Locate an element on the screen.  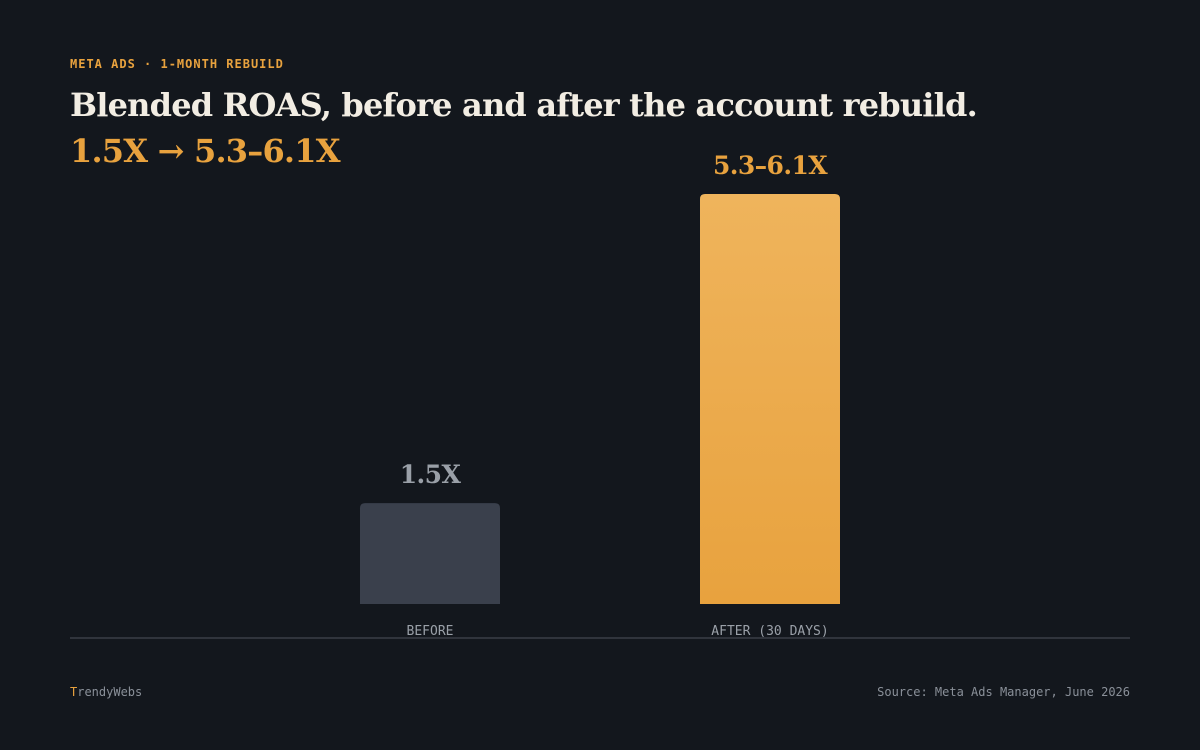
bar-after is located at coordinates (770, 399).